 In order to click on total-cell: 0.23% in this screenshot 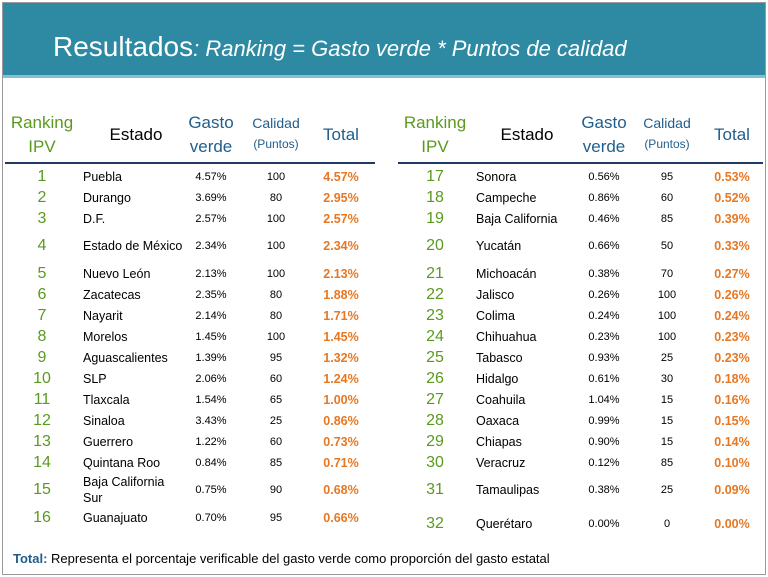, I will do `click(732, 357)`.